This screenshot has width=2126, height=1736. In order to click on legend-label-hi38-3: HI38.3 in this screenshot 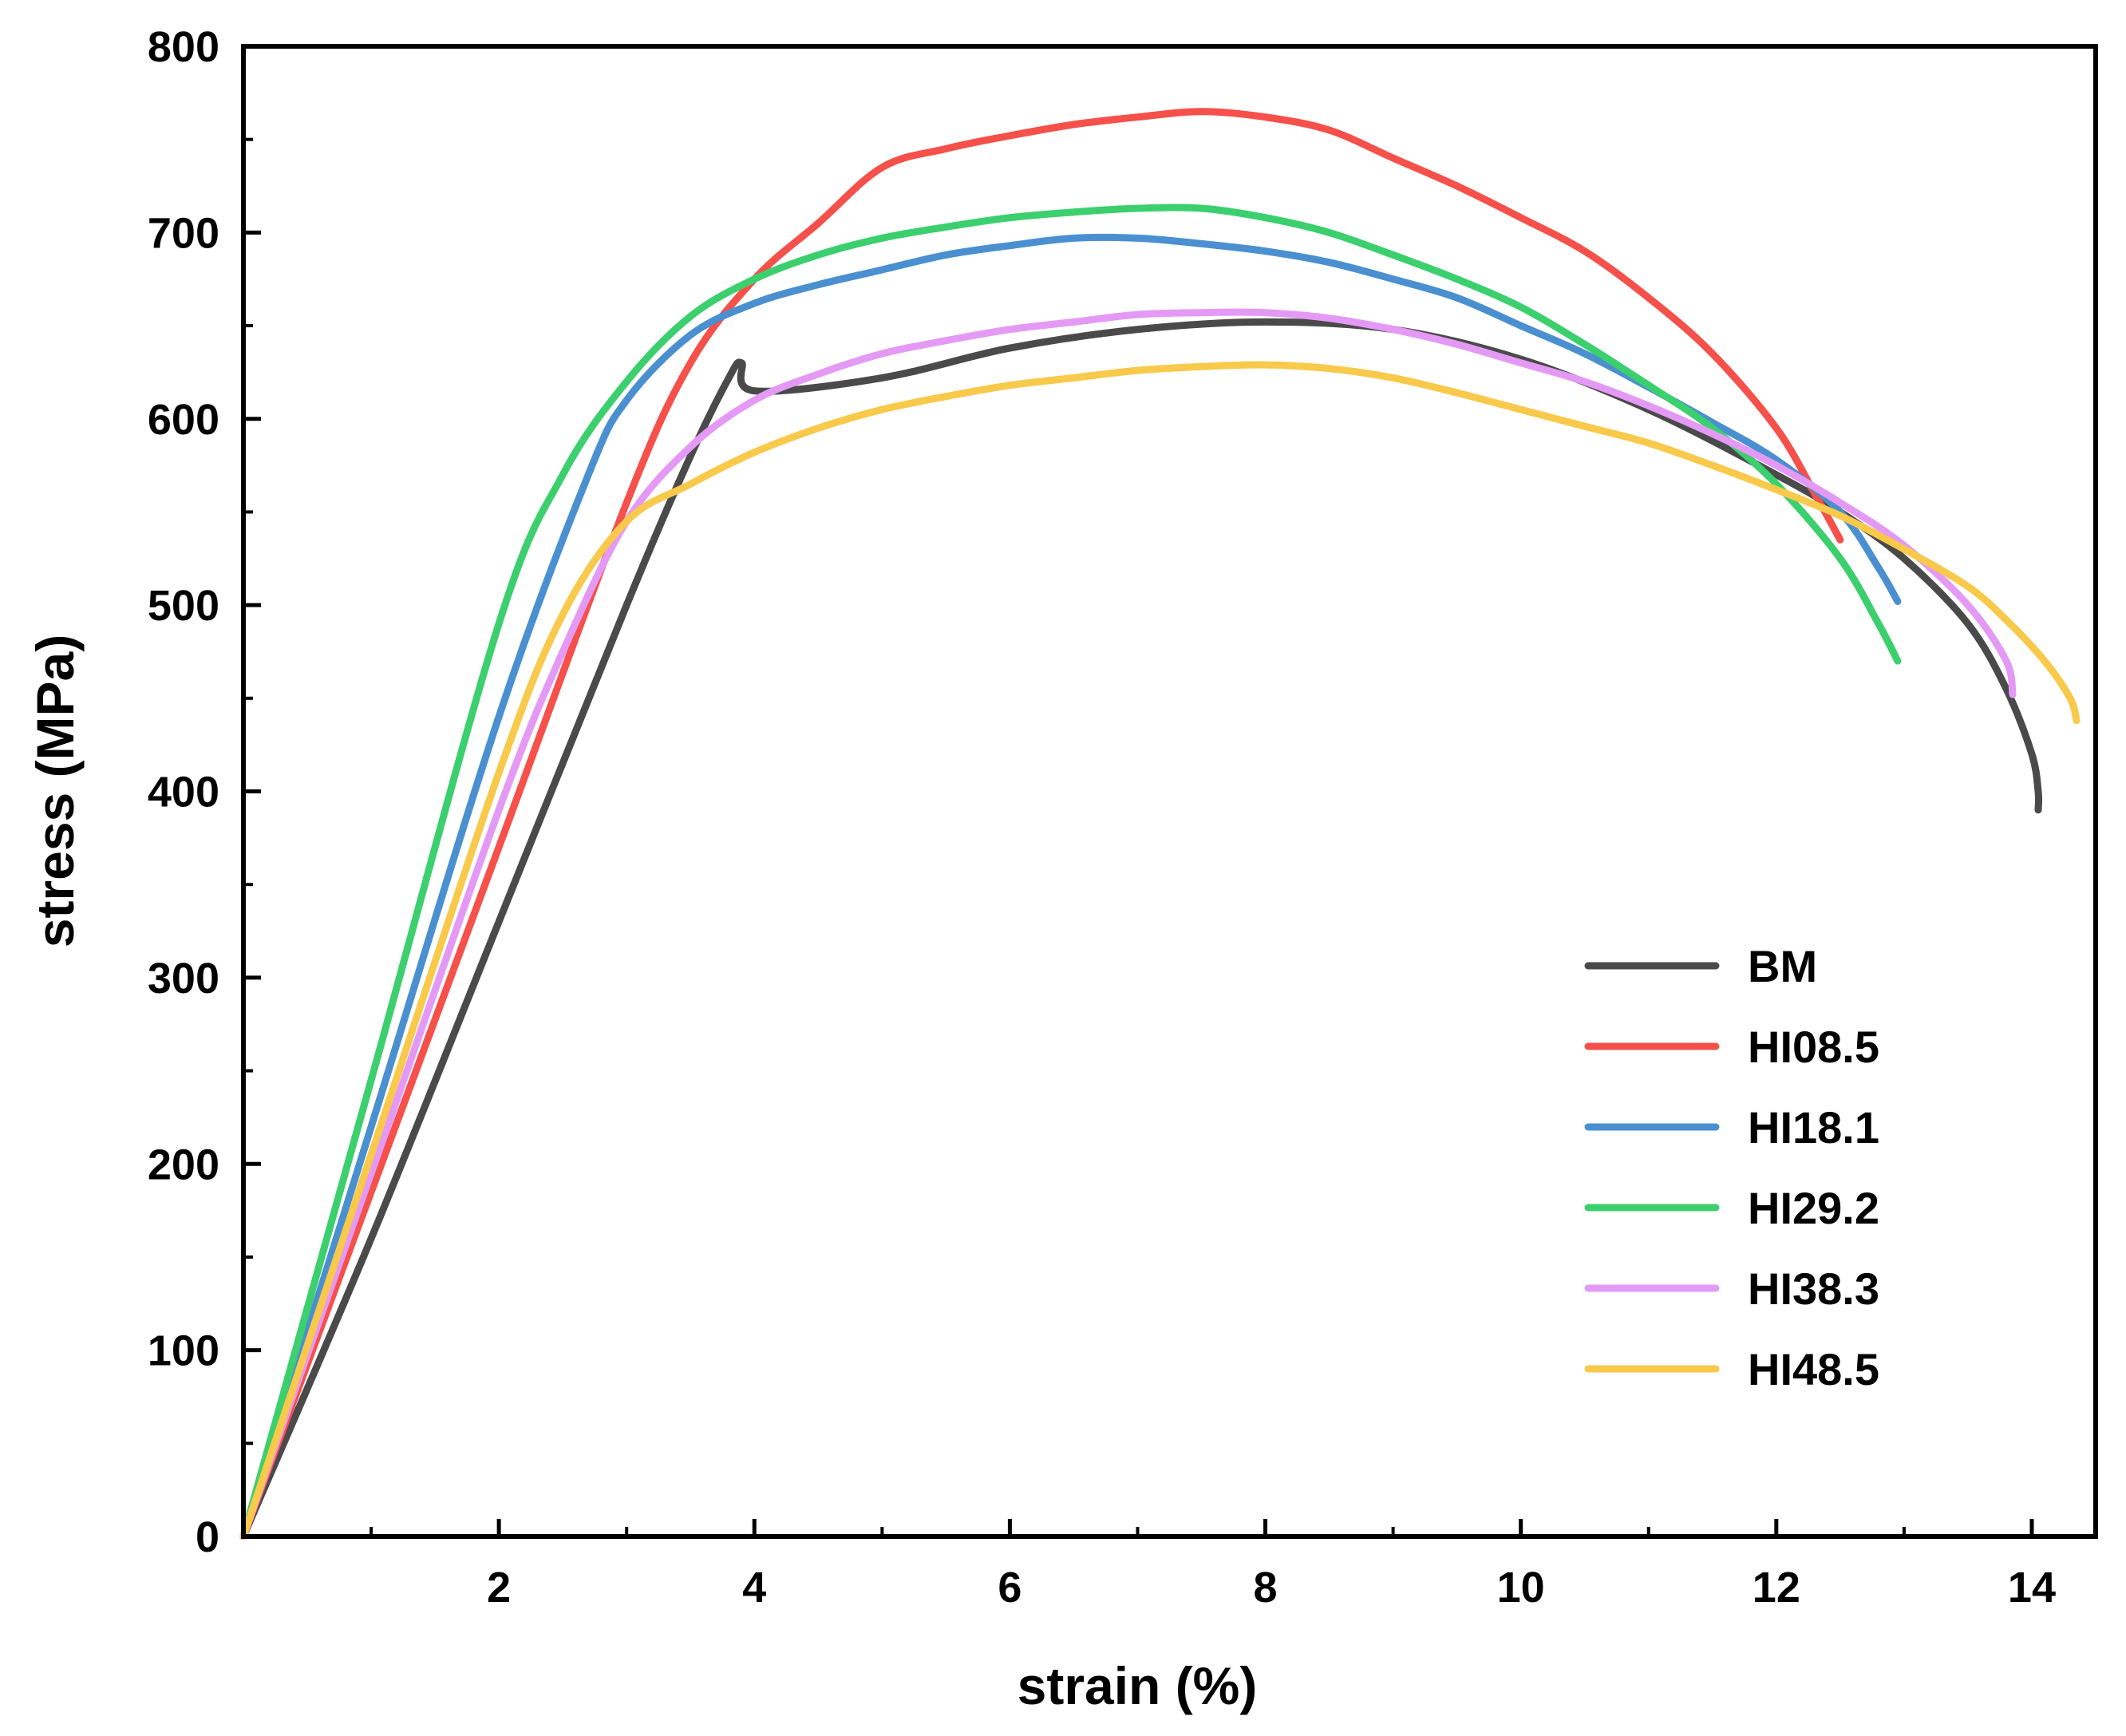, I will do `click(1814, 1288)`.